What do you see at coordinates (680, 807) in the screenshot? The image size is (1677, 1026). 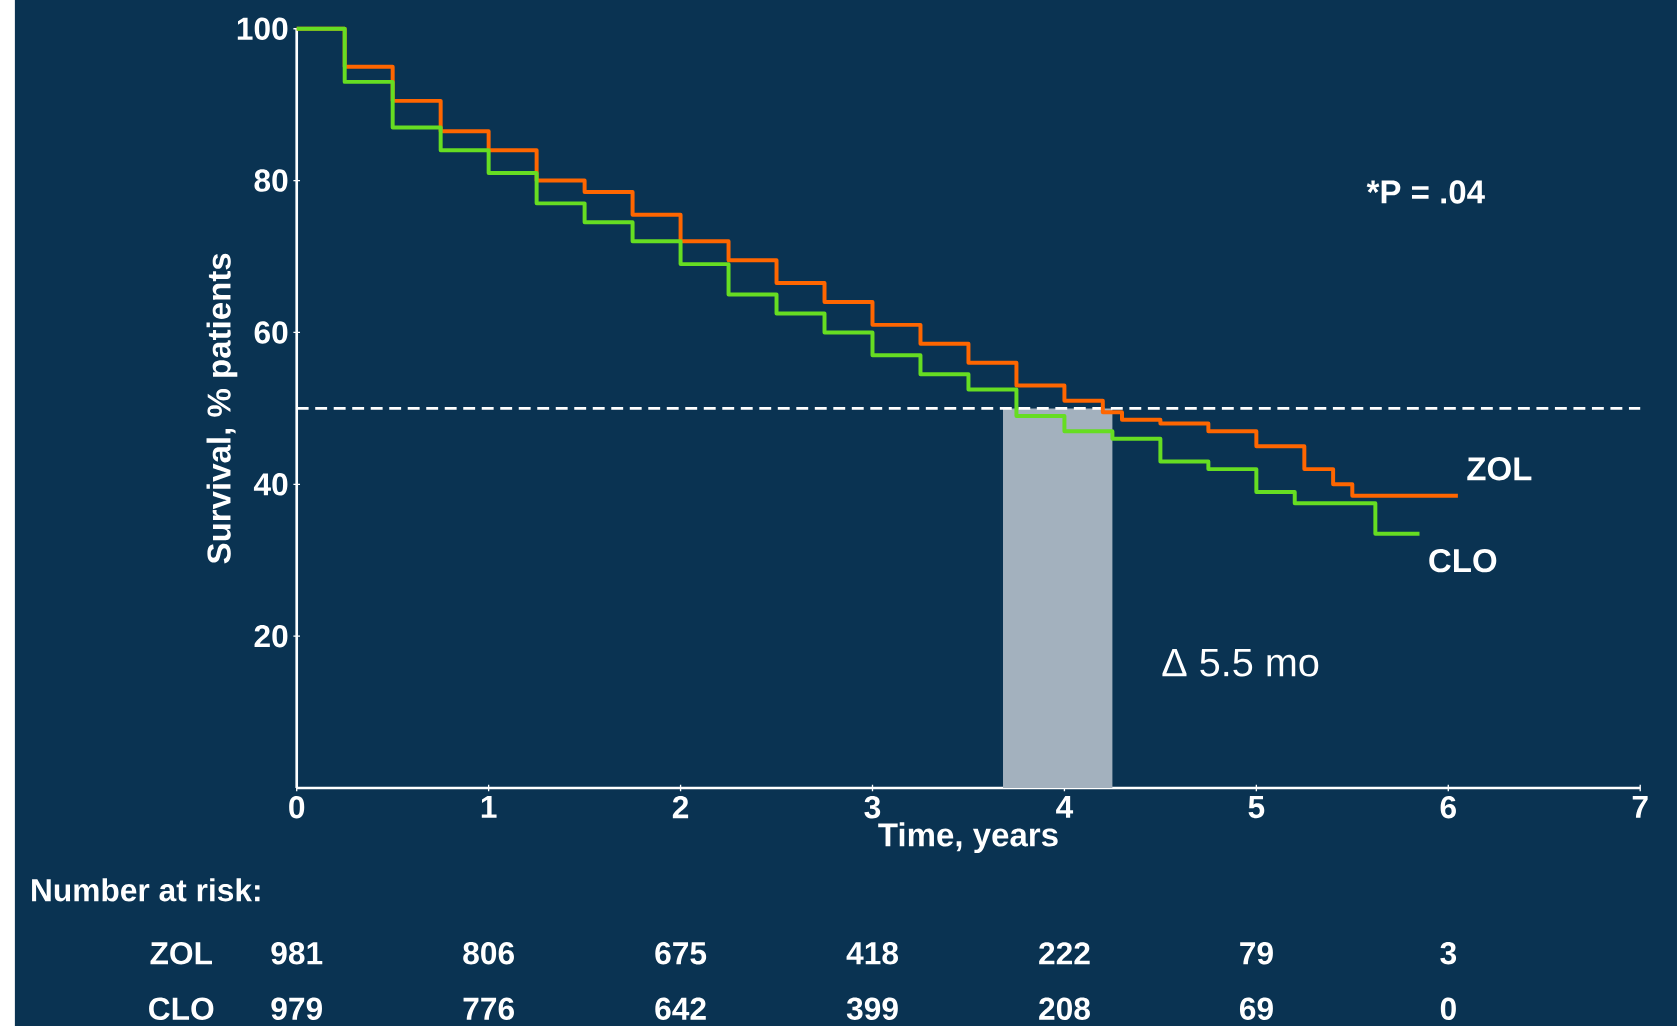 I see `x-tick-label: 2` at bounding box center [680, 807].